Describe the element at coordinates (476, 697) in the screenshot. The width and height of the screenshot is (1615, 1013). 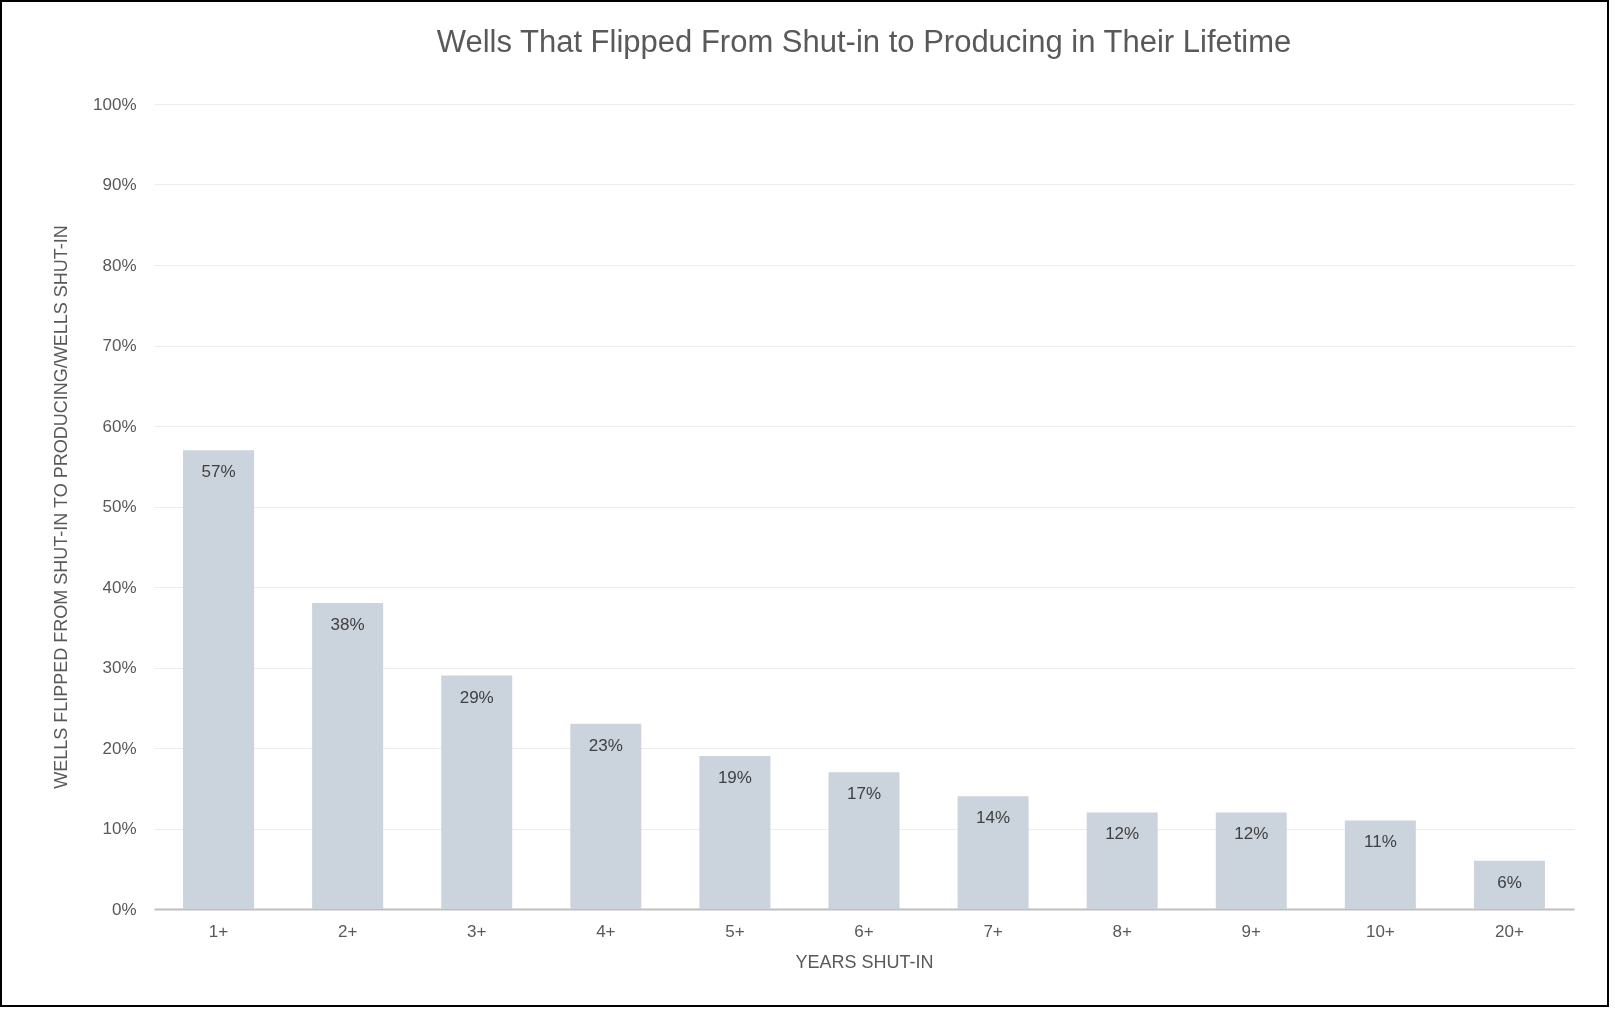
I see `data-label: 29%` at that location.